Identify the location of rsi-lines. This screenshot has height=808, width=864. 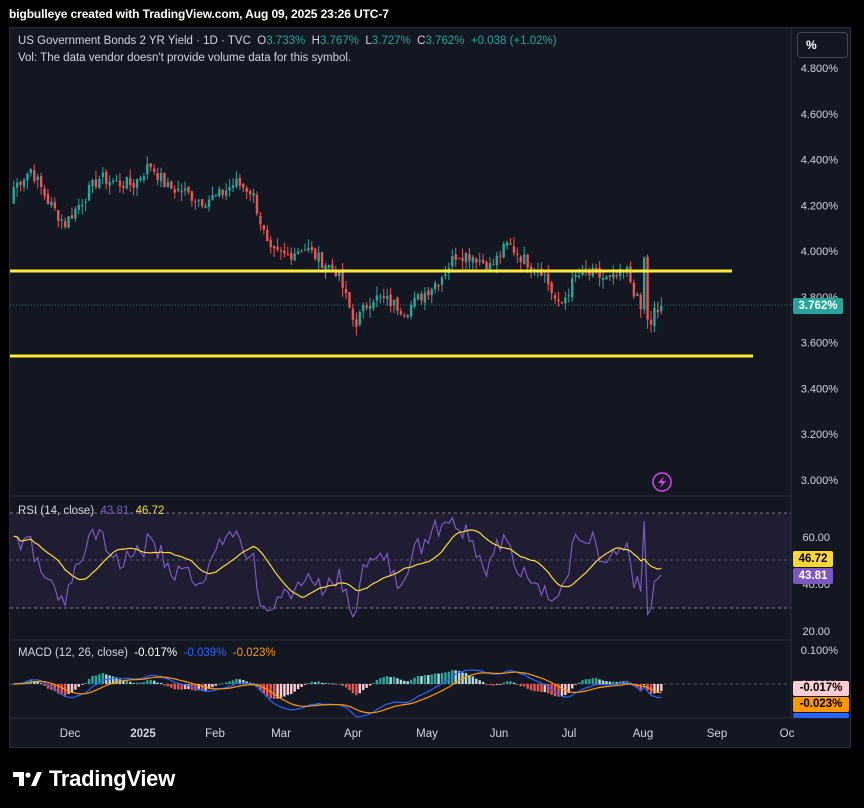
(337, 567).